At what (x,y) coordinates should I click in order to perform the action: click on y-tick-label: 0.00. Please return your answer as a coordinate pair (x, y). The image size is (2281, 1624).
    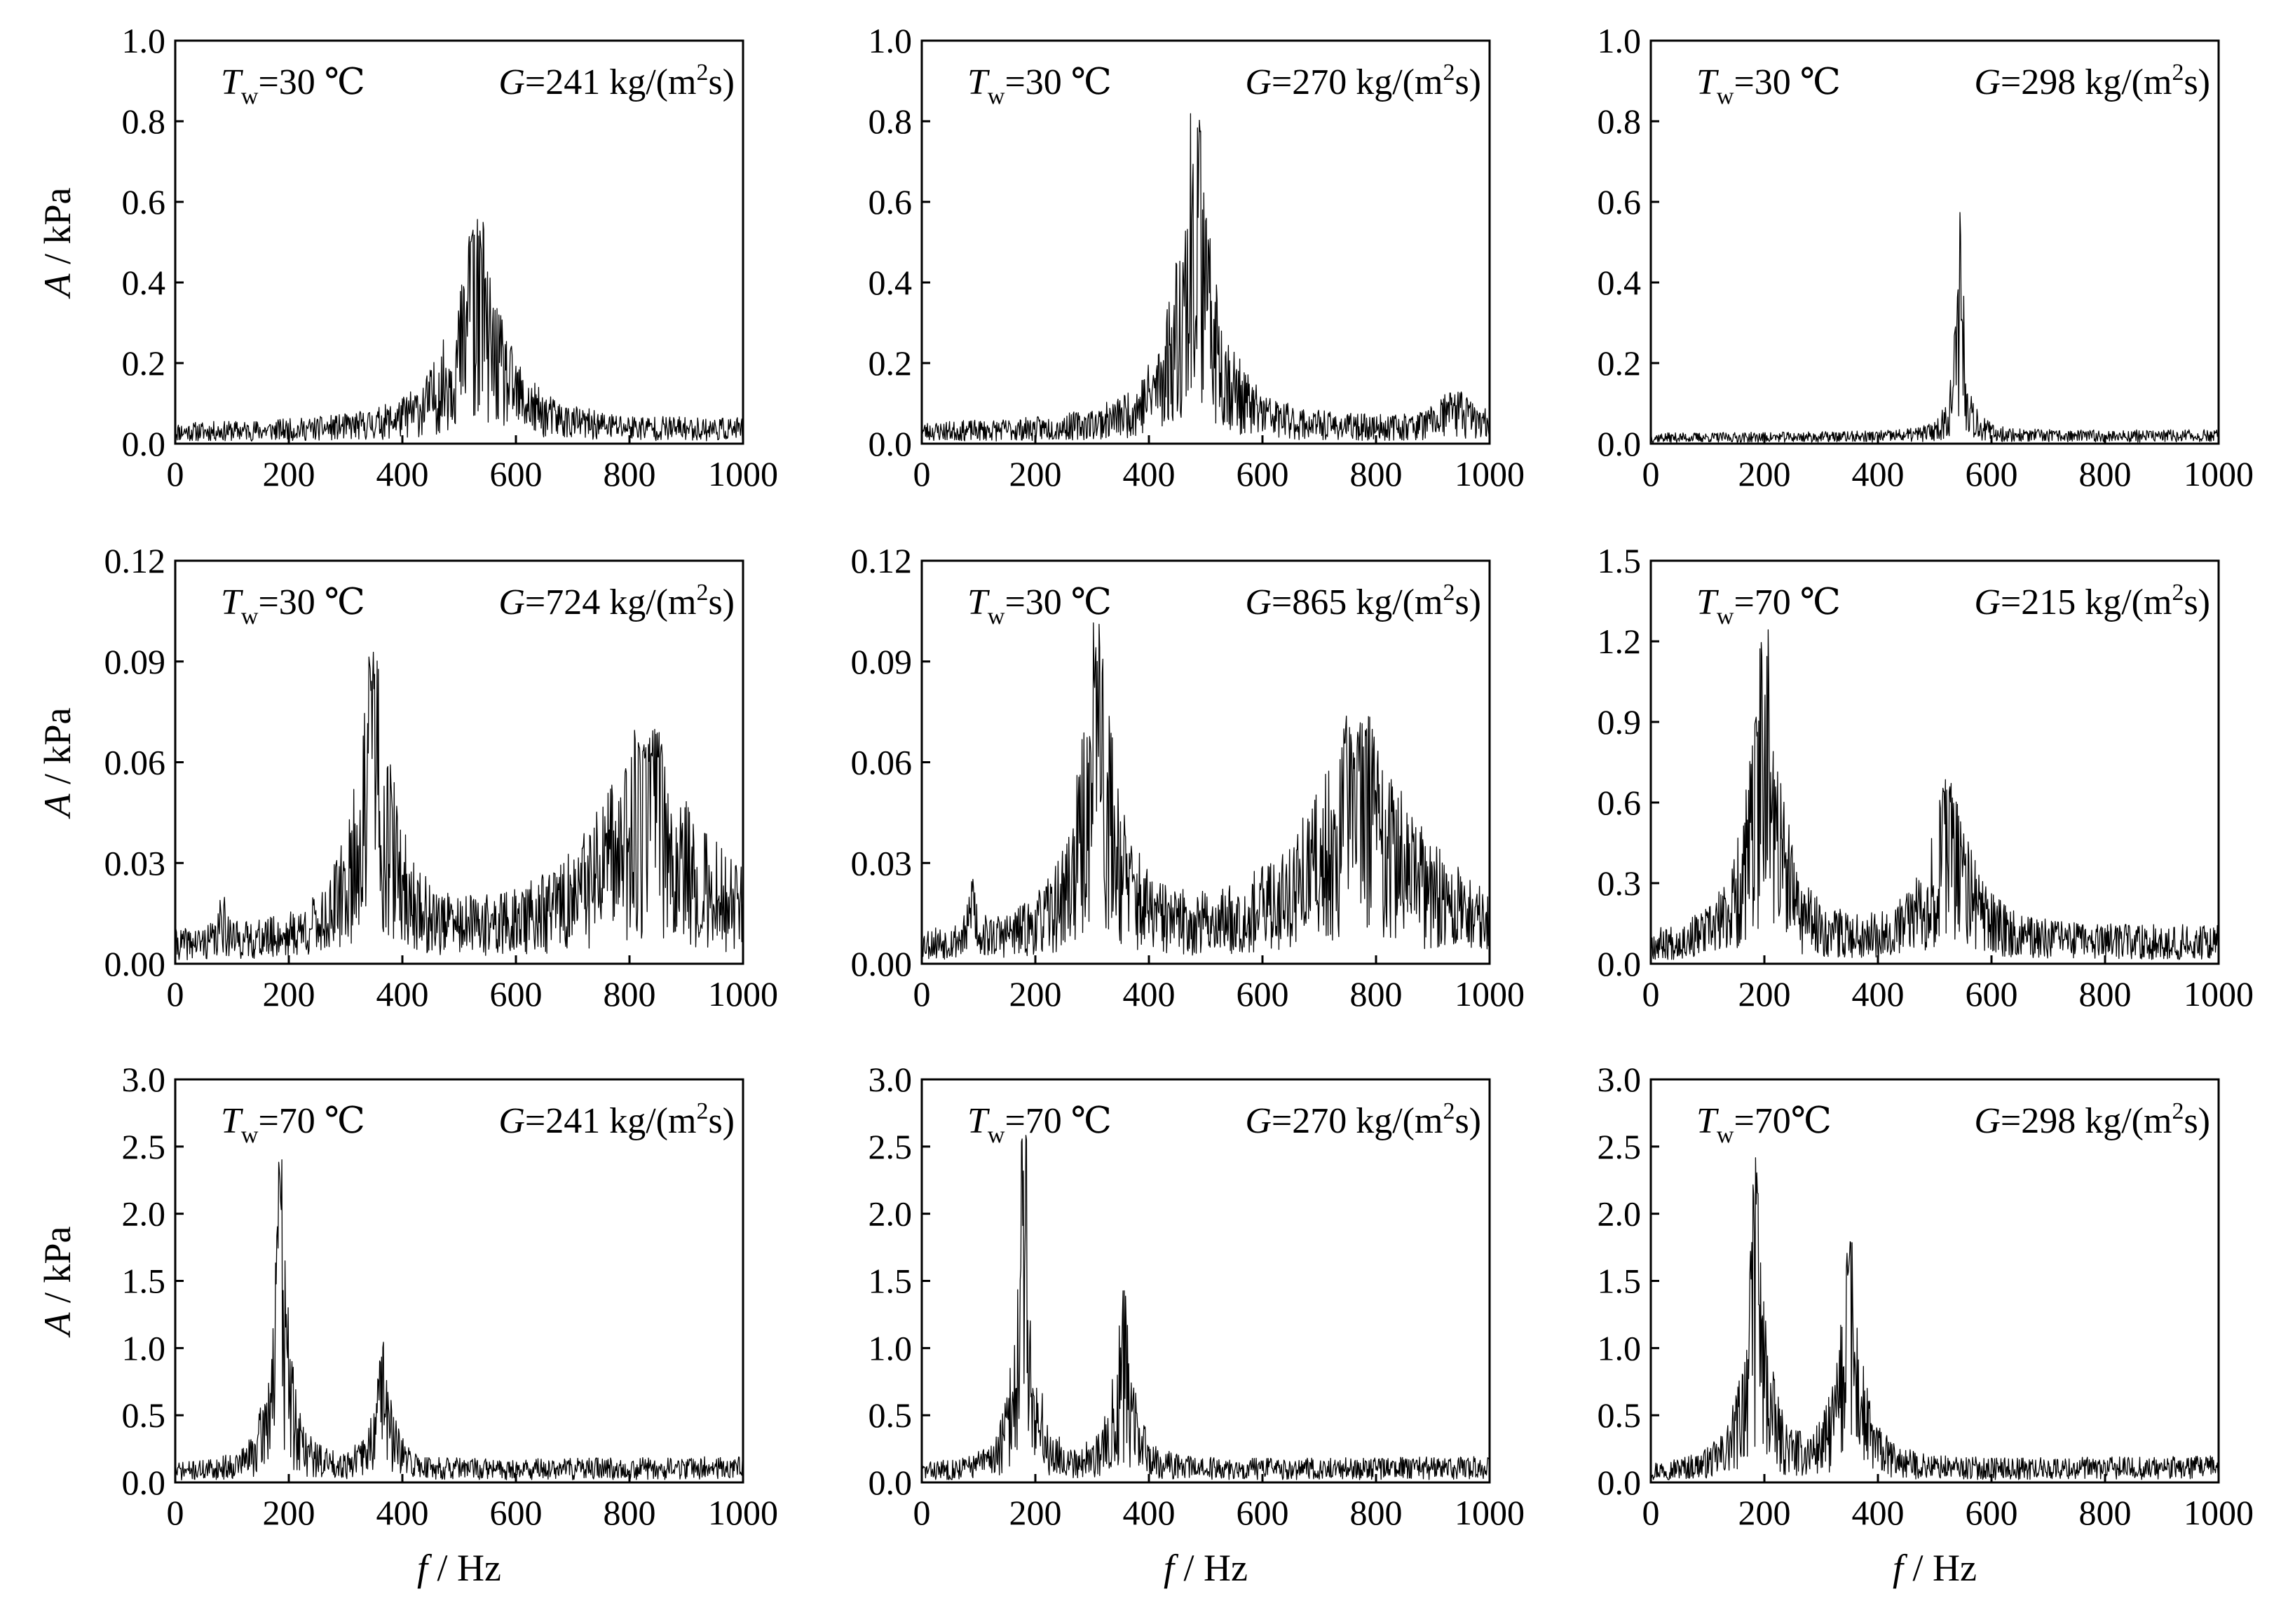
    Looking at the image, I should click on (135, 963).